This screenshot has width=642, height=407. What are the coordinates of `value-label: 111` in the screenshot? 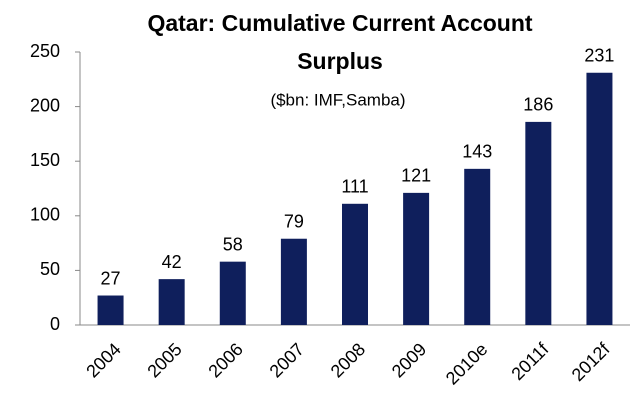 It's located at (354, 187).